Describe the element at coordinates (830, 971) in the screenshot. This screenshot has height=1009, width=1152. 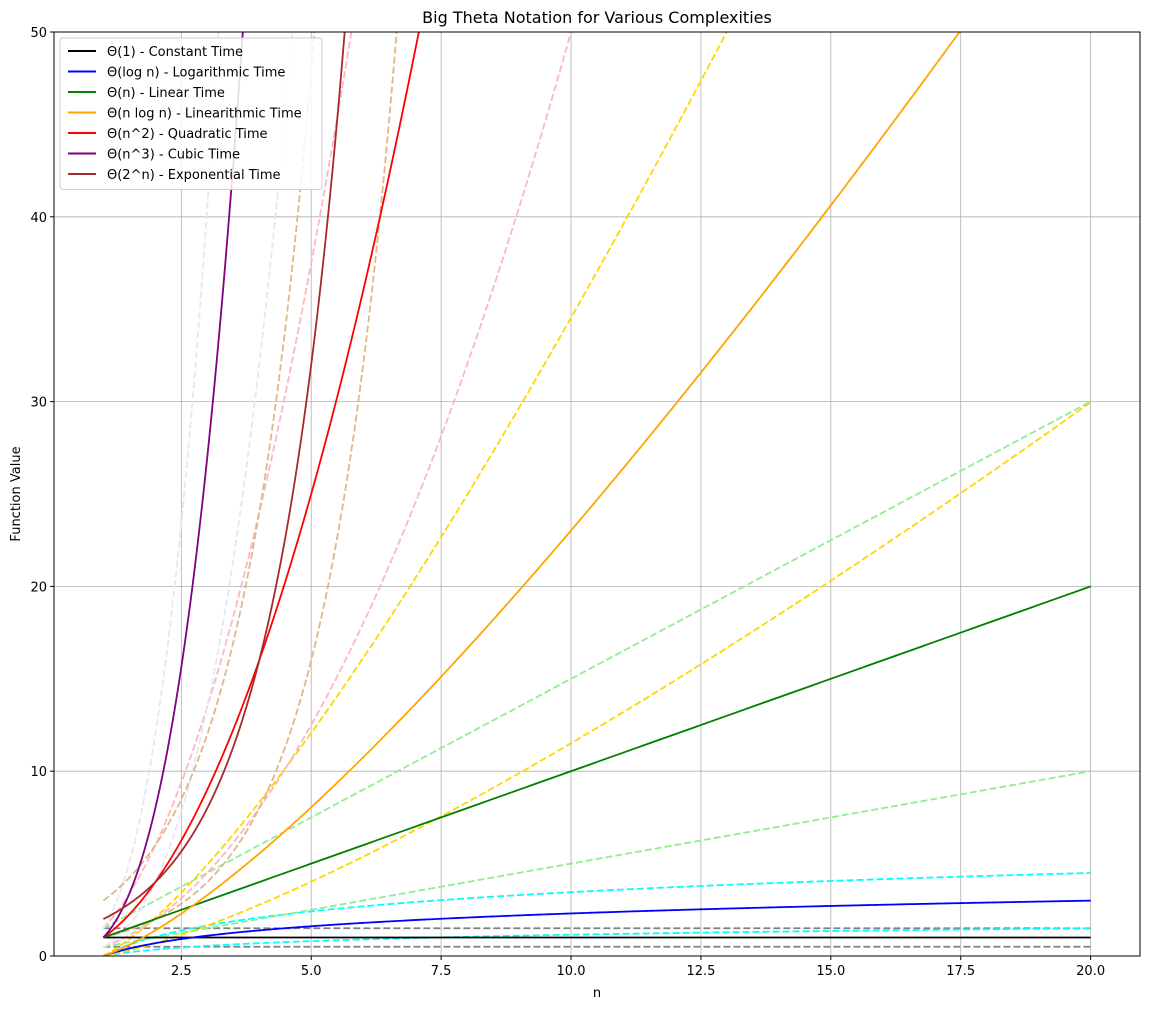
I see `x-tick-label: 15.0` at that location.